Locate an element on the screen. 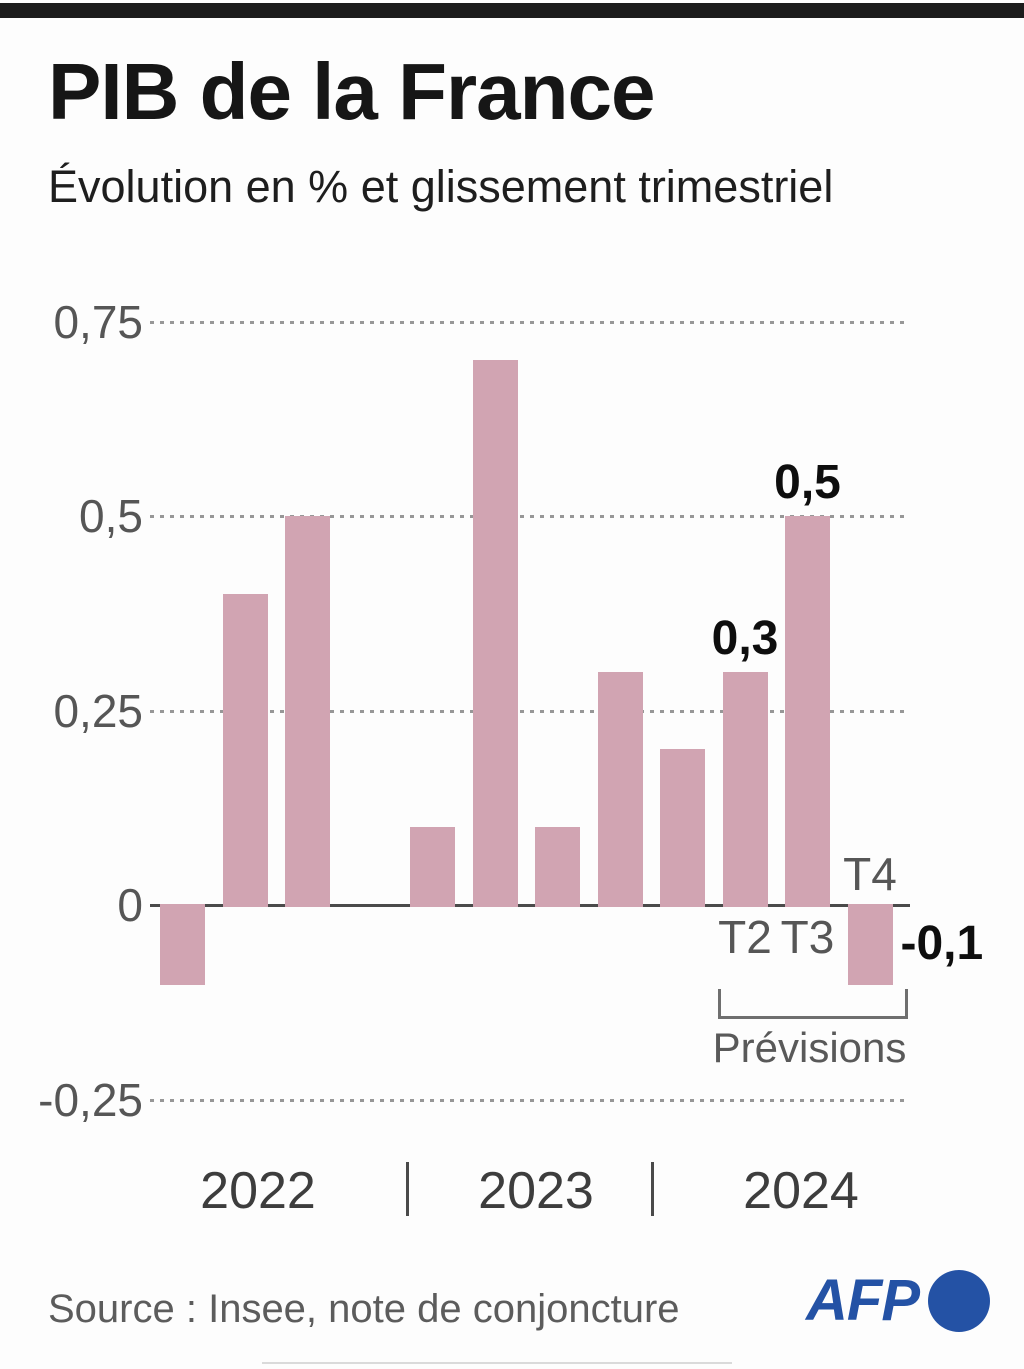  bar-2024-T4 is located at coordinates (870, 944).